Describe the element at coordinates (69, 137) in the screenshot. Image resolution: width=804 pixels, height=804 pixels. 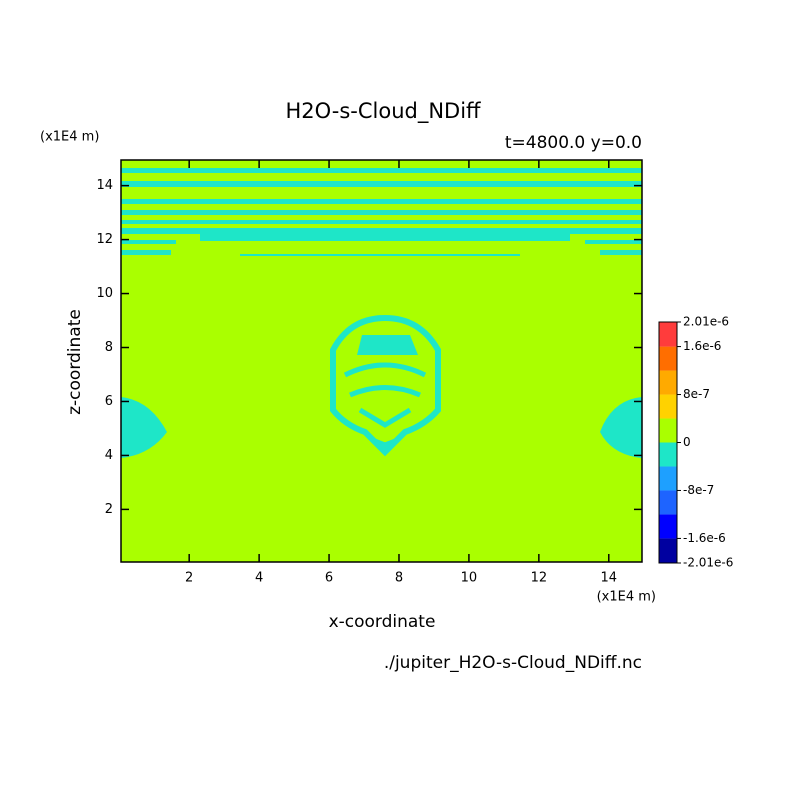
I see `y-unit: (x1E4 m)` at that location.